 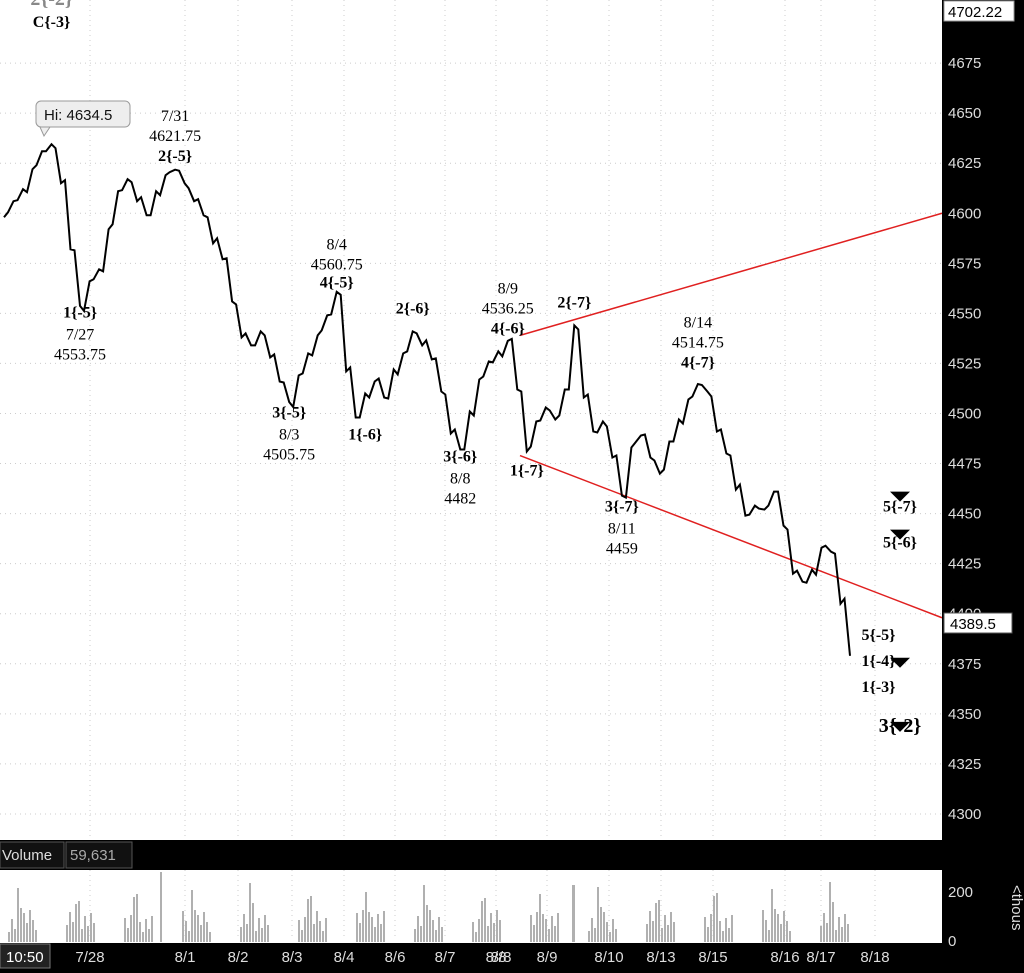 I want to click on wave-label: C{-3}, so click(x=52, y=22).